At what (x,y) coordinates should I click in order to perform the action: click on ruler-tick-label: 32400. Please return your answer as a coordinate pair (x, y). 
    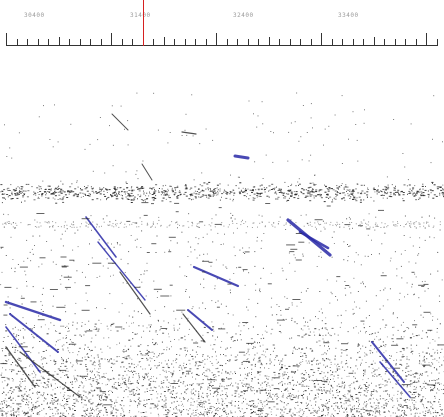
    Looking at the image, I should click on (243, 15).